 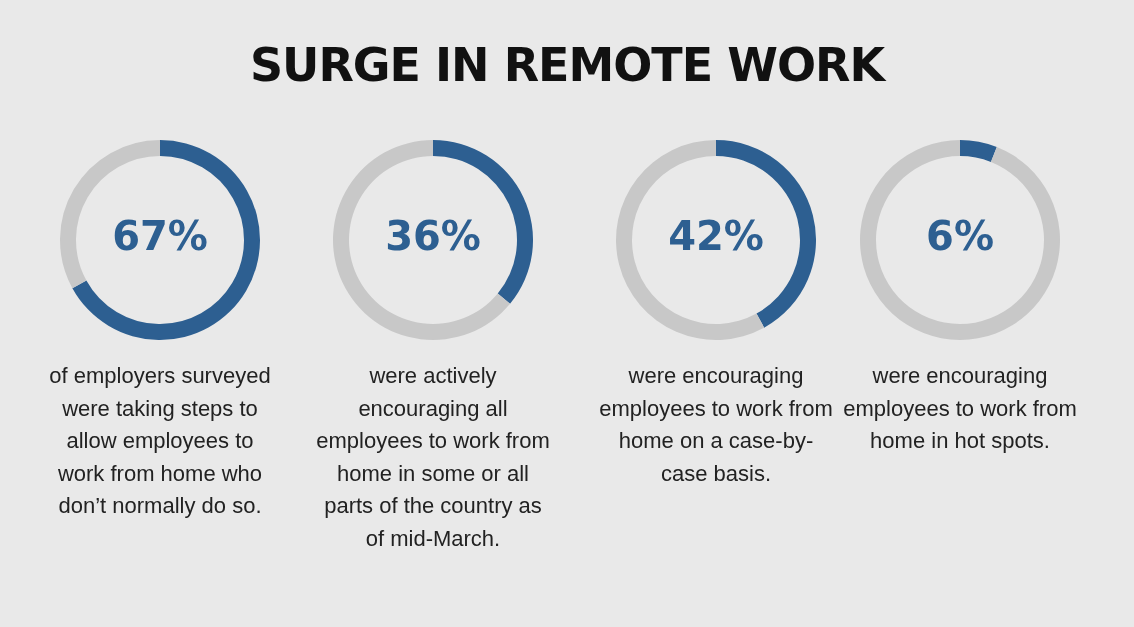 What do you see at coordinates (160, 441) in the screenshot?
I see `text: of employers surveyed were taking steps to allow employees to work from home who don’t normally do so.` at bounding box center [160, 441].